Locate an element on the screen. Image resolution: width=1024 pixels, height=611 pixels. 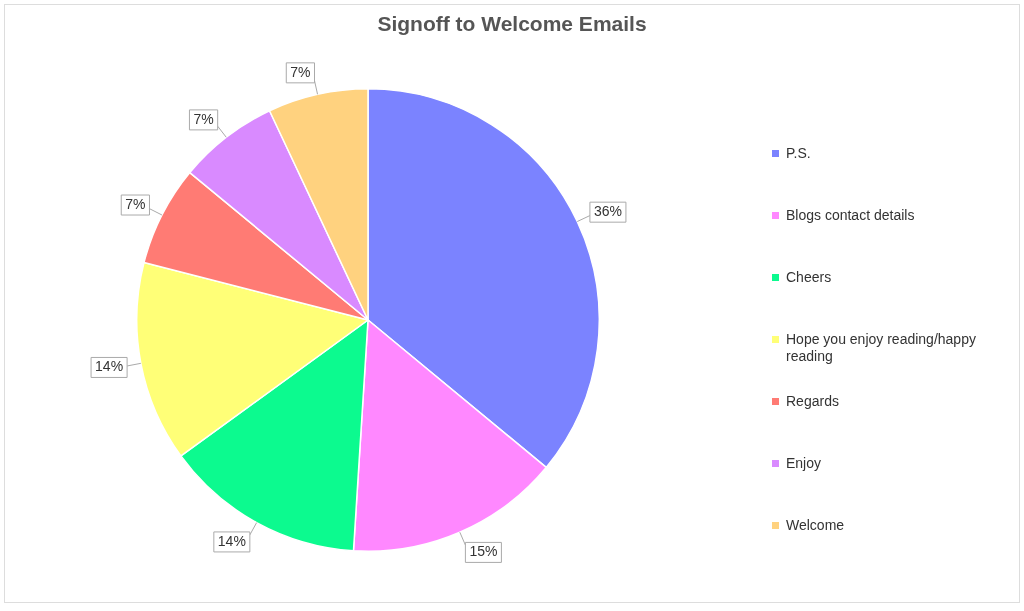
chart-title: Signoff to Welcome Emails is located at coordinates (512, 24).